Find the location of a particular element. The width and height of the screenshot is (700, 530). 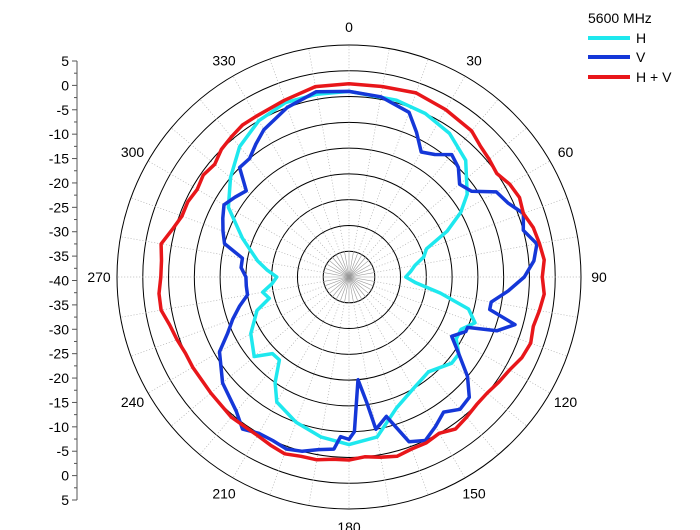

radial-tick-label: -5 is located at coordinates (63, 110).